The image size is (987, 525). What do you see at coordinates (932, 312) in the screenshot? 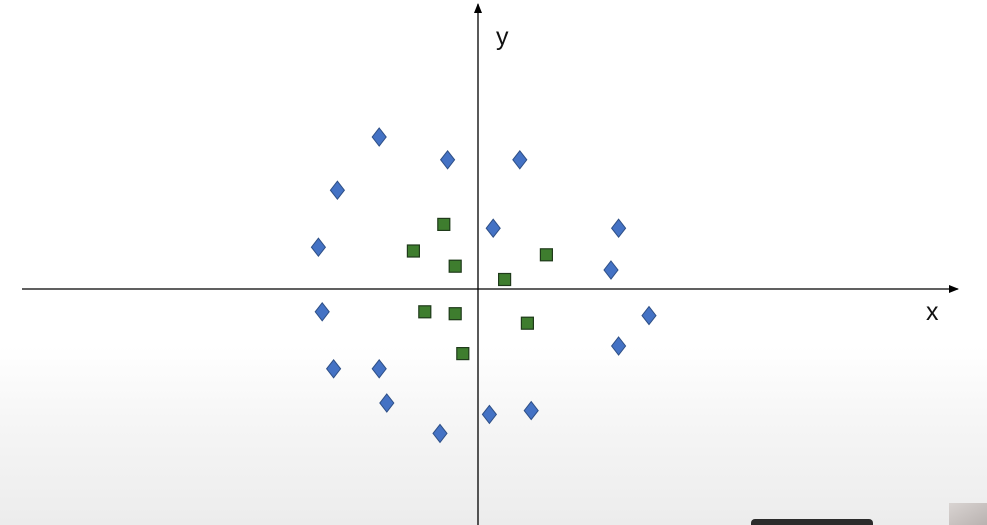
I see `x-axis-label: x` at bounding box center [932, 312].